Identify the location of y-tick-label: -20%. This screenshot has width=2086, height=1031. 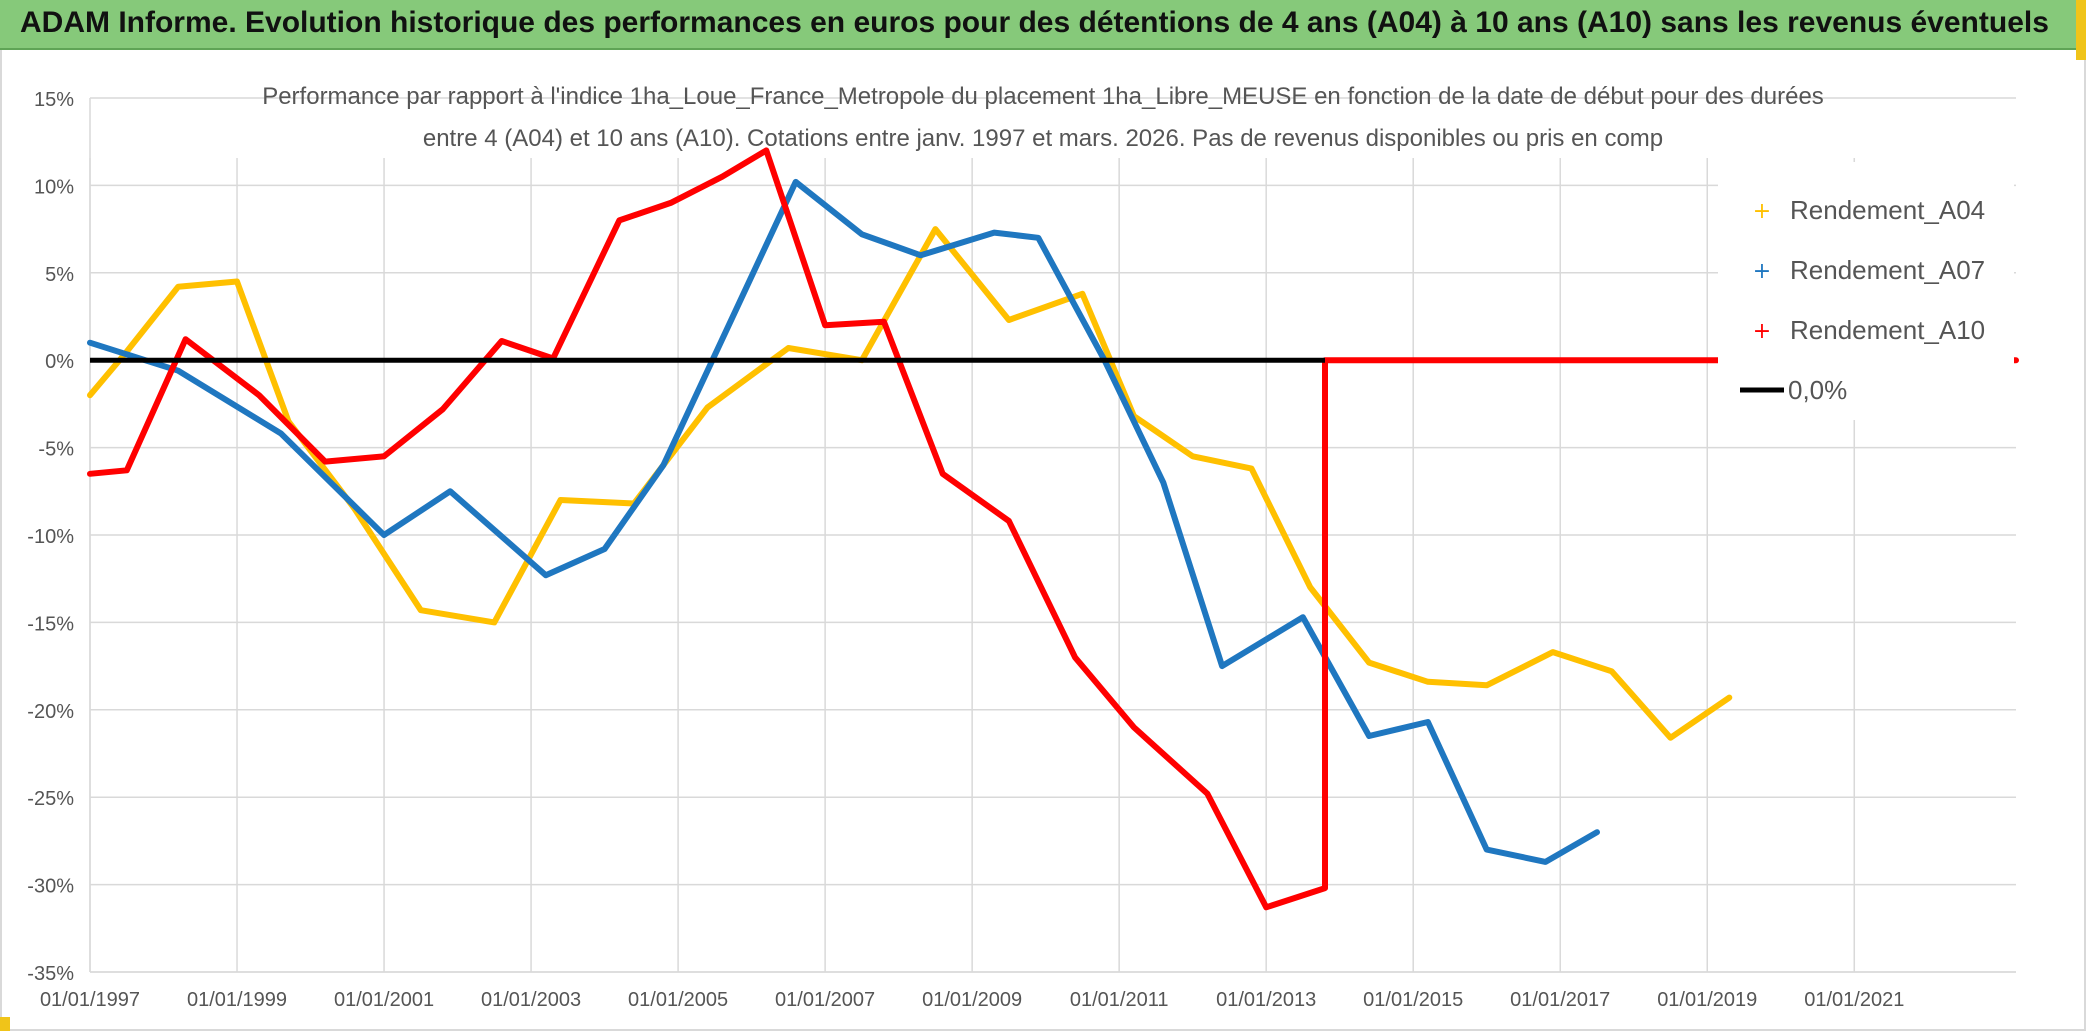
(50, 712).